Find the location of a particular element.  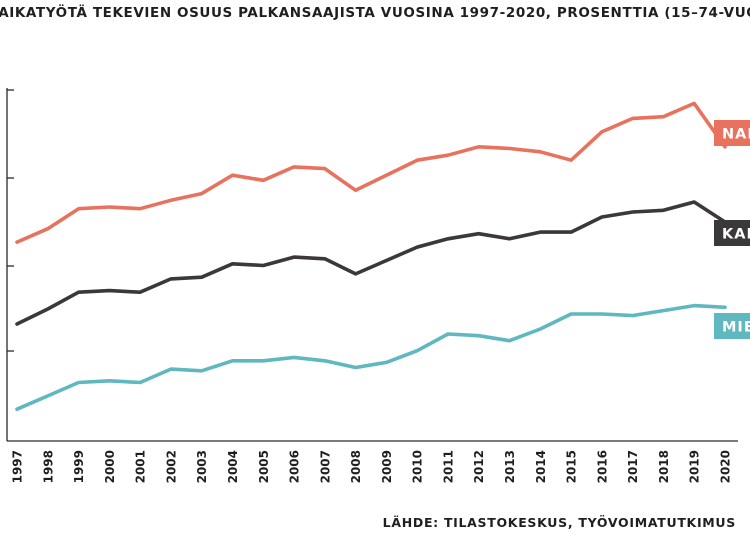

x-tick-label: 2002 is located at coordinates (171, 466).